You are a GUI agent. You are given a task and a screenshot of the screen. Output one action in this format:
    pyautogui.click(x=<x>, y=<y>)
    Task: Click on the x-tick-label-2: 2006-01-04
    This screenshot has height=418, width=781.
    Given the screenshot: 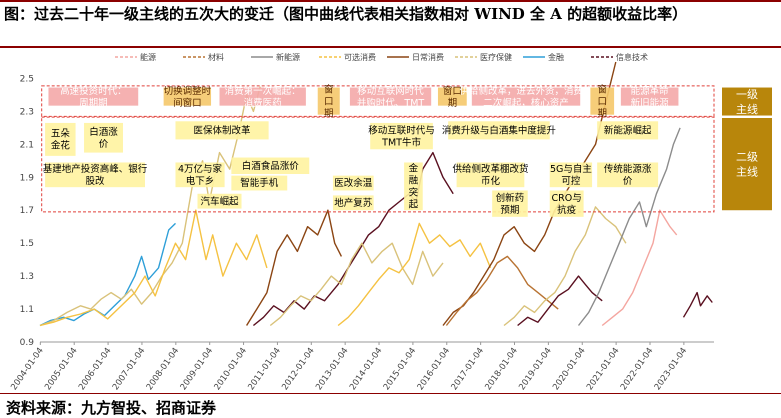 What is the action you would take?
    pyautogui.click(x=95, y=369)
    